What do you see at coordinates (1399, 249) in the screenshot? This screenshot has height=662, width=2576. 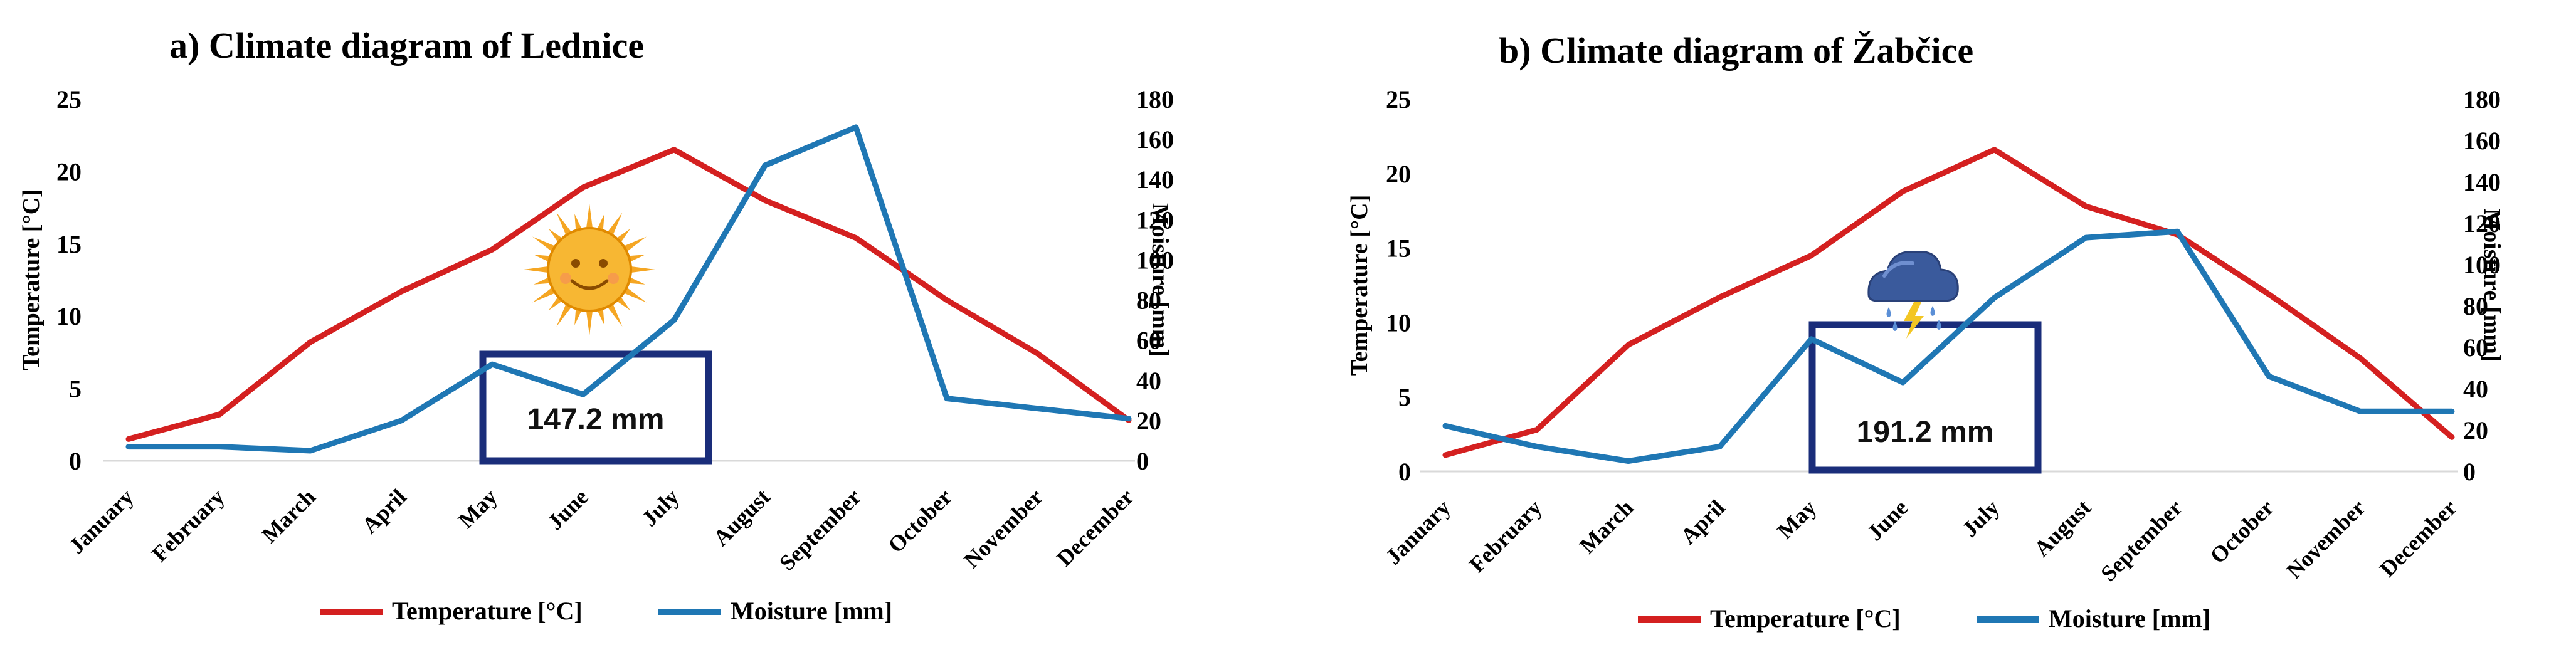 I see `y-tick-label-left: 15` at bounding box center [1399, 249].